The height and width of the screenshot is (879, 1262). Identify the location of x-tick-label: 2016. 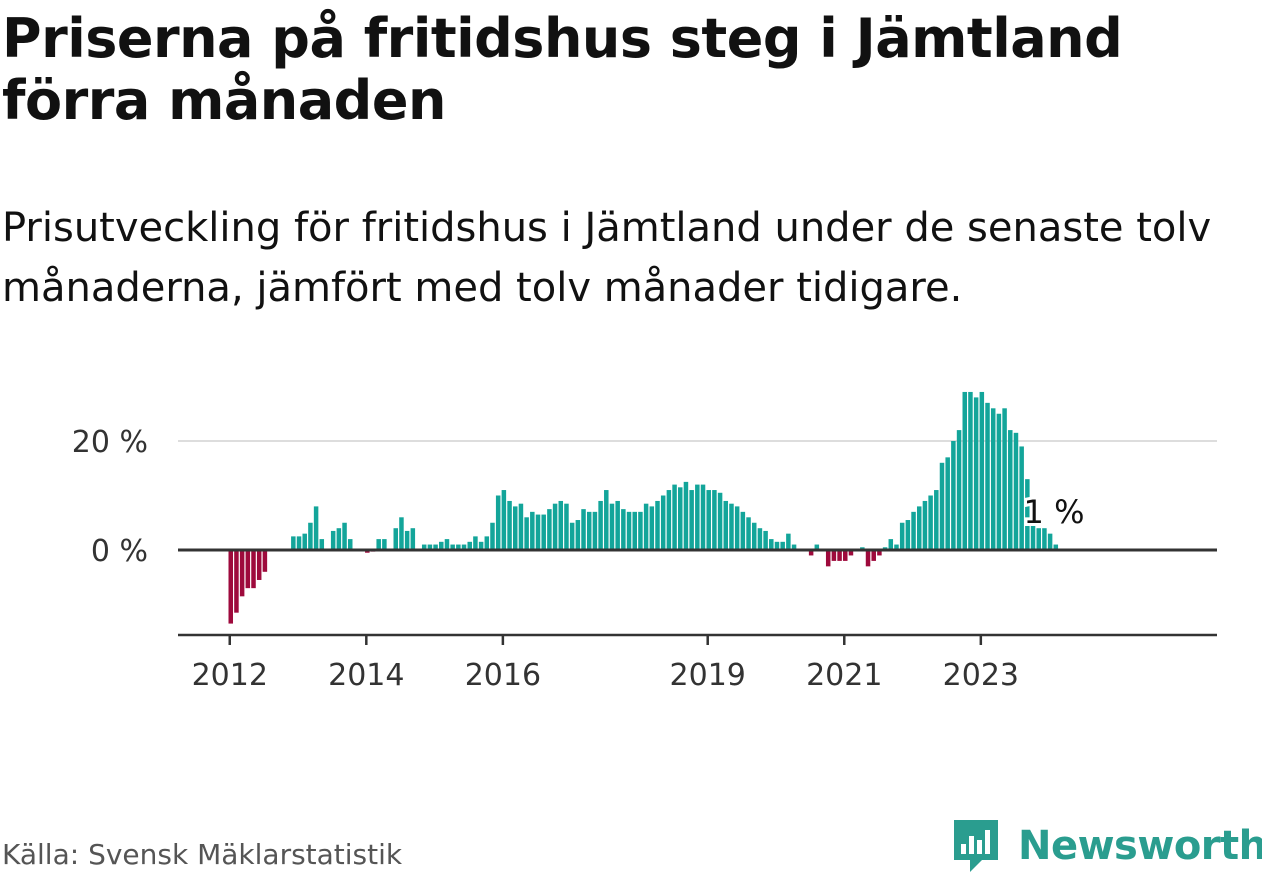
(503, 675).